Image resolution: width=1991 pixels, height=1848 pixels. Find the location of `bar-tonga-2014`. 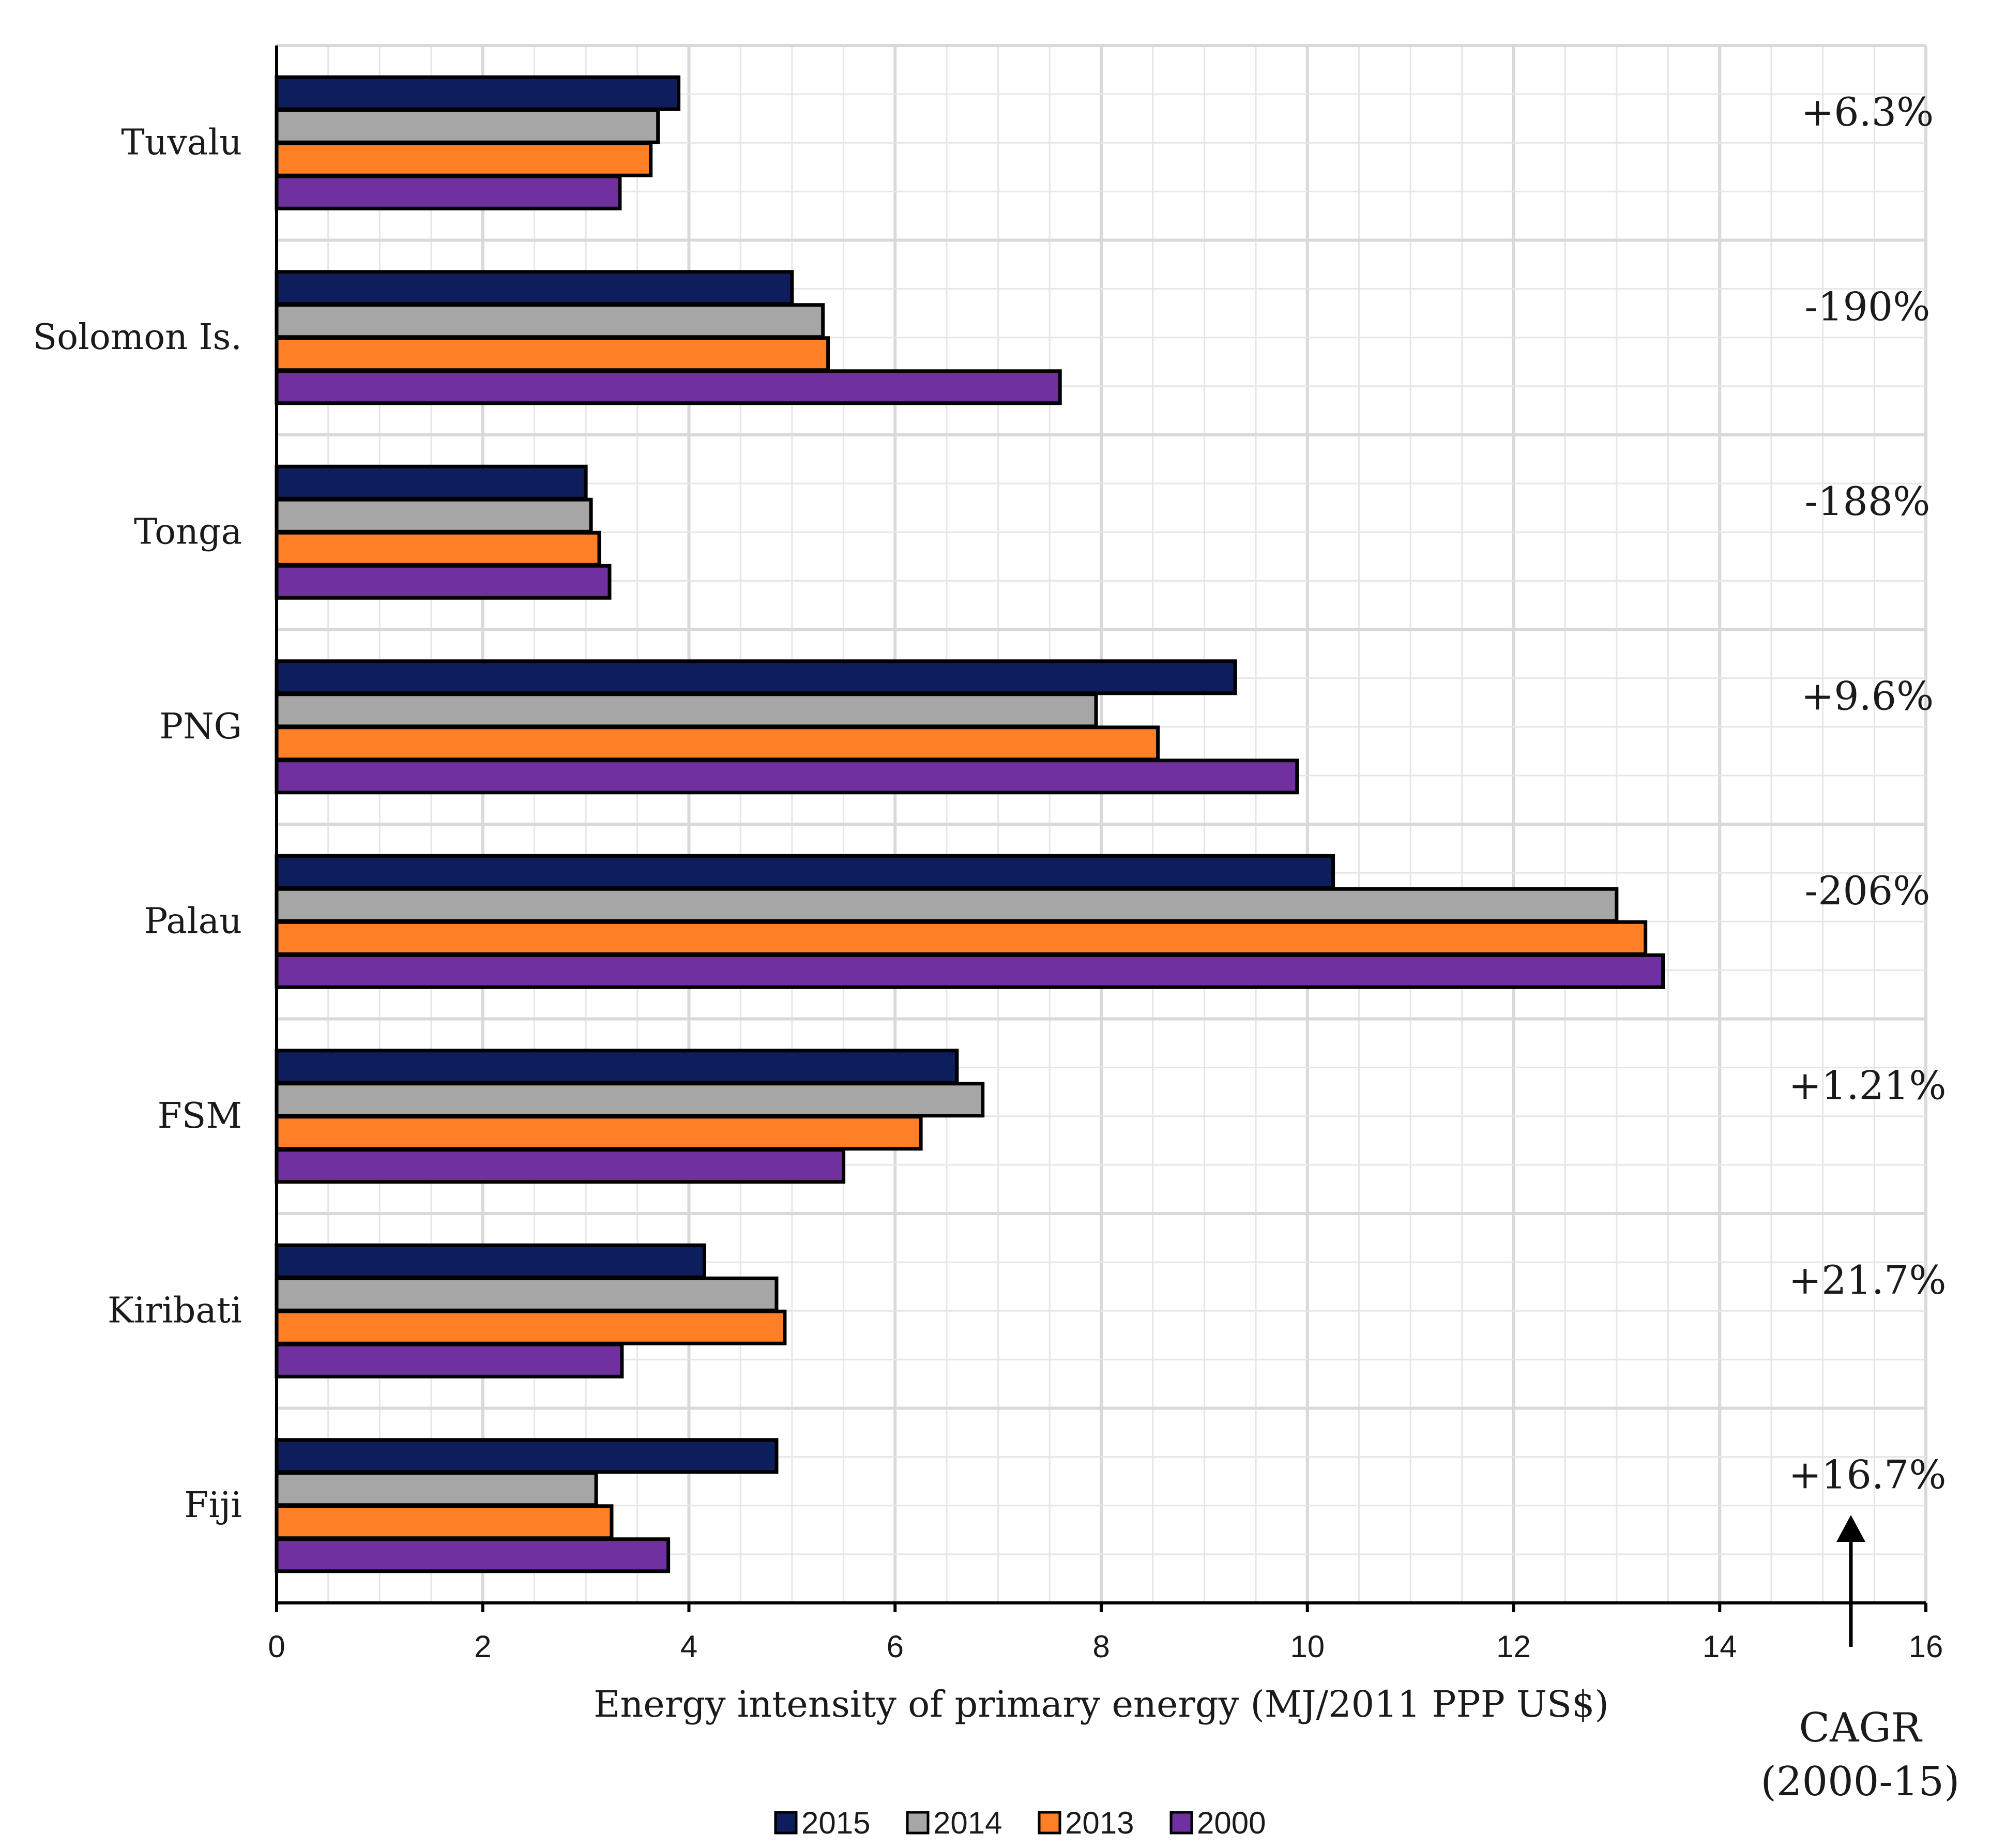

bar-tonga-2014 is located at coordinates (434, 515).